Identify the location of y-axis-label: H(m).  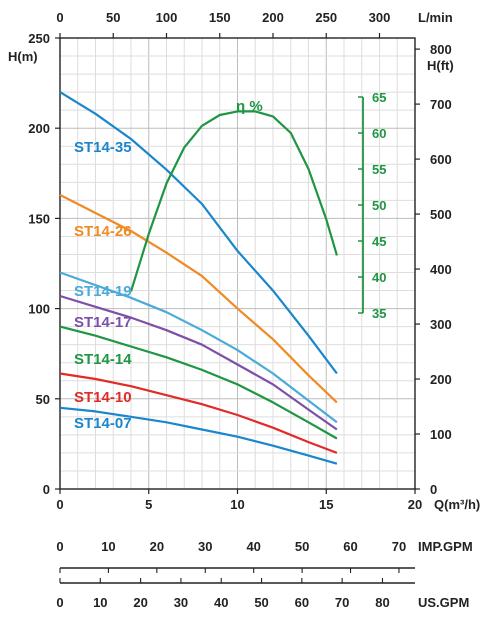
(23, 56).